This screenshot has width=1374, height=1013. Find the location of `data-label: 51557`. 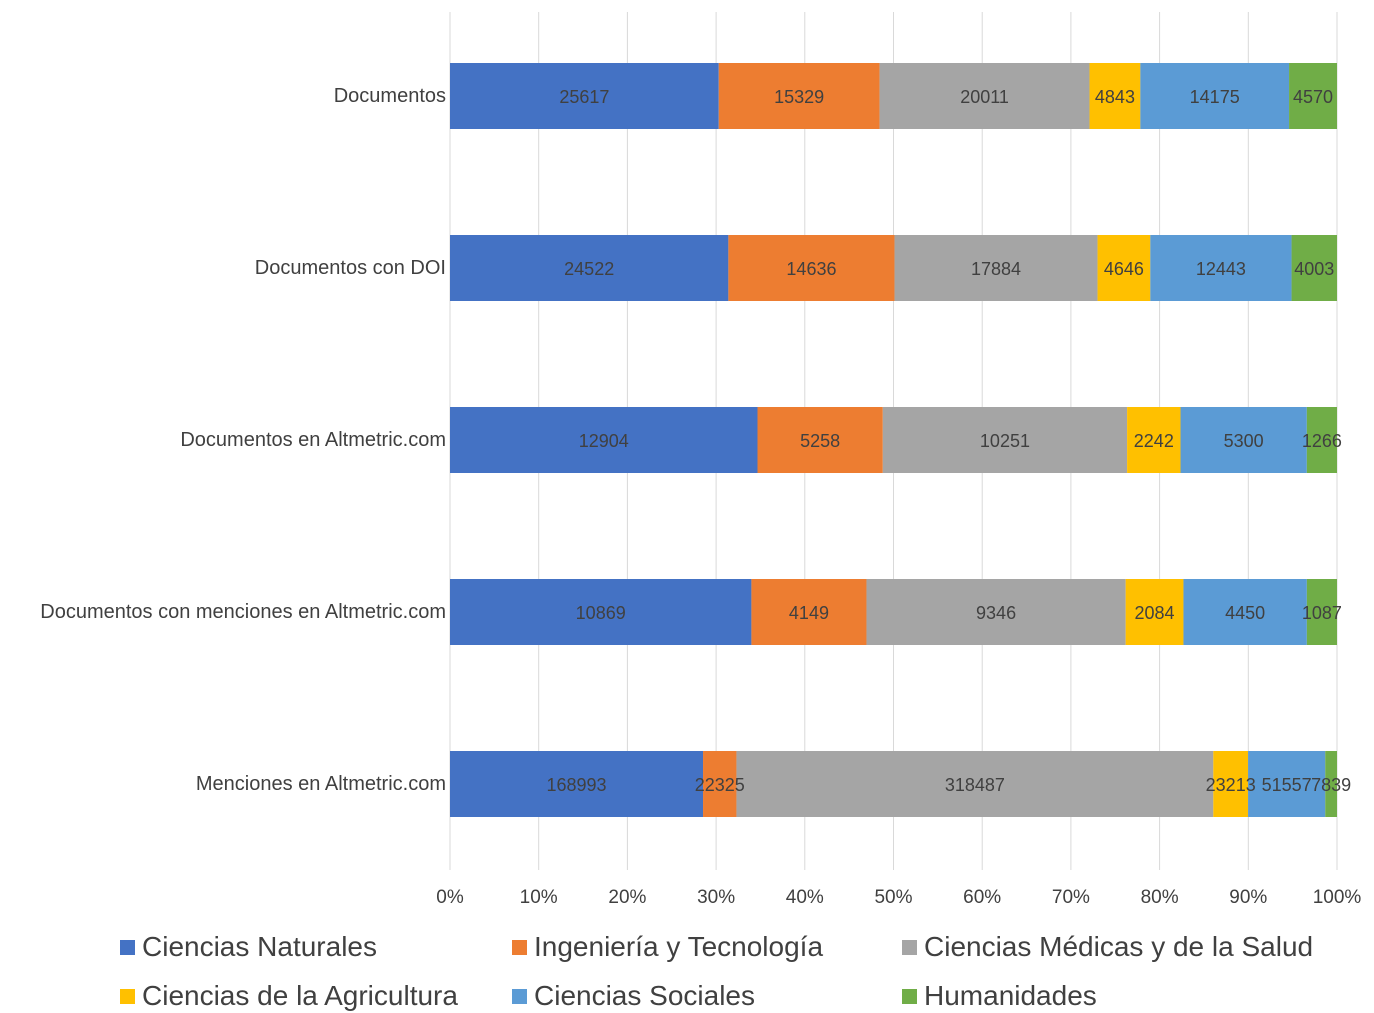

data-label: 51557 is located at coordinates (1287, 785).